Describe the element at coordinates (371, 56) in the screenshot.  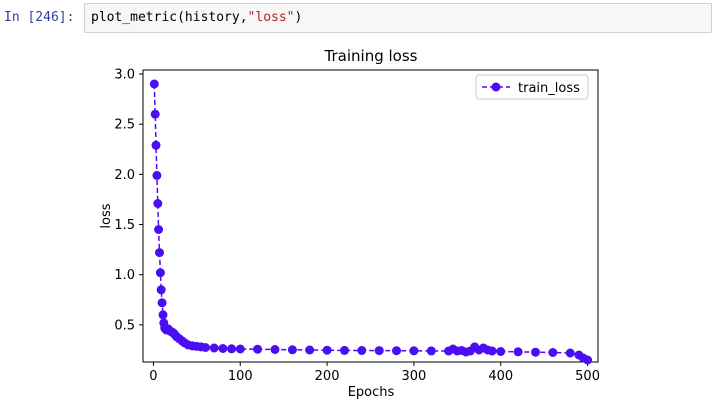
I see `chart-title: Training loss` at that location.